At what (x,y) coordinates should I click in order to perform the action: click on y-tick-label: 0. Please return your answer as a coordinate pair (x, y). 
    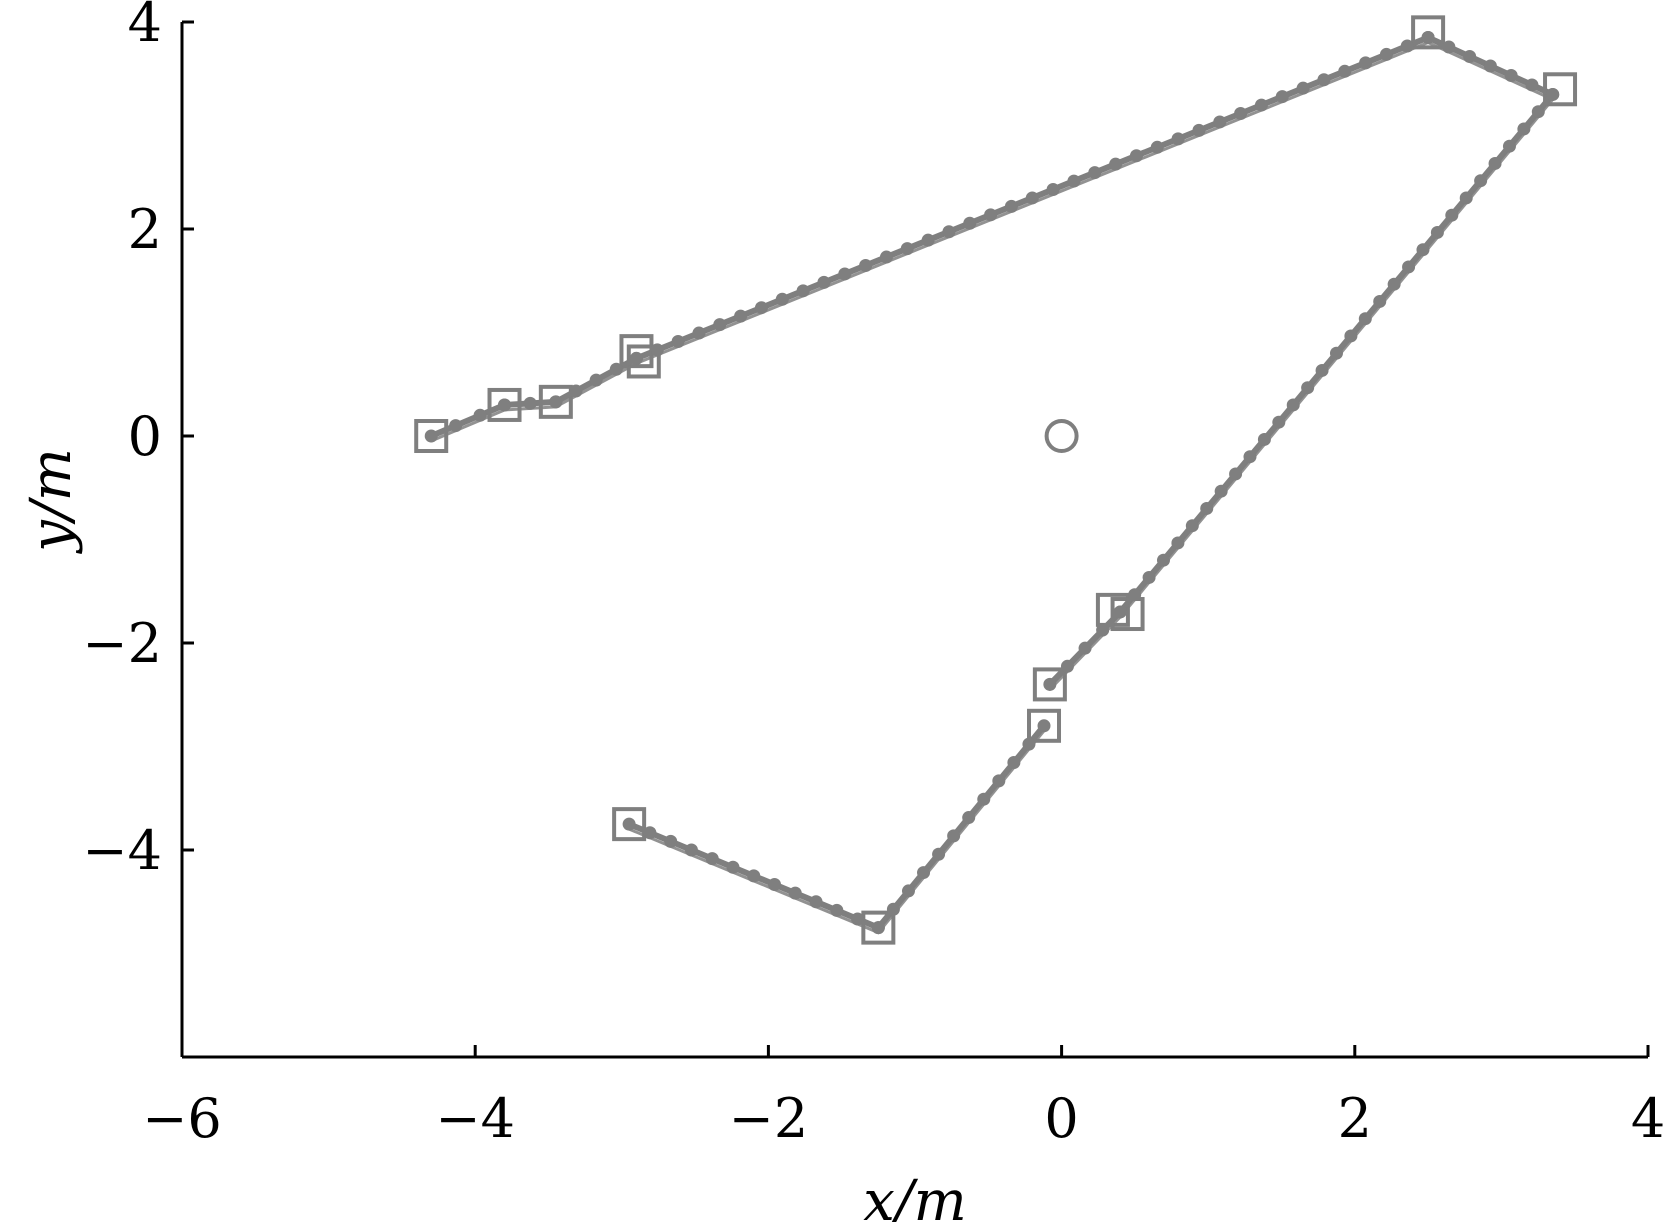
    Looking at the image, I should click on (145, 436).